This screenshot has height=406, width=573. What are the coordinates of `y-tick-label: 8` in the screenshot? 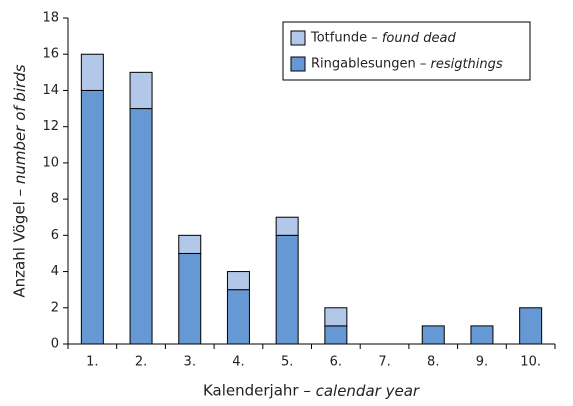 It's located at (55, 199).